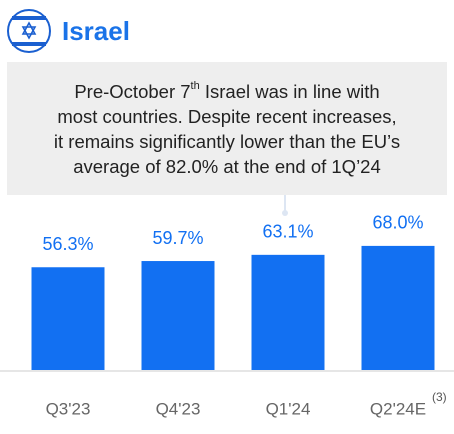  I want to click on callout-text: Israel was in line with, so click(290, 91).